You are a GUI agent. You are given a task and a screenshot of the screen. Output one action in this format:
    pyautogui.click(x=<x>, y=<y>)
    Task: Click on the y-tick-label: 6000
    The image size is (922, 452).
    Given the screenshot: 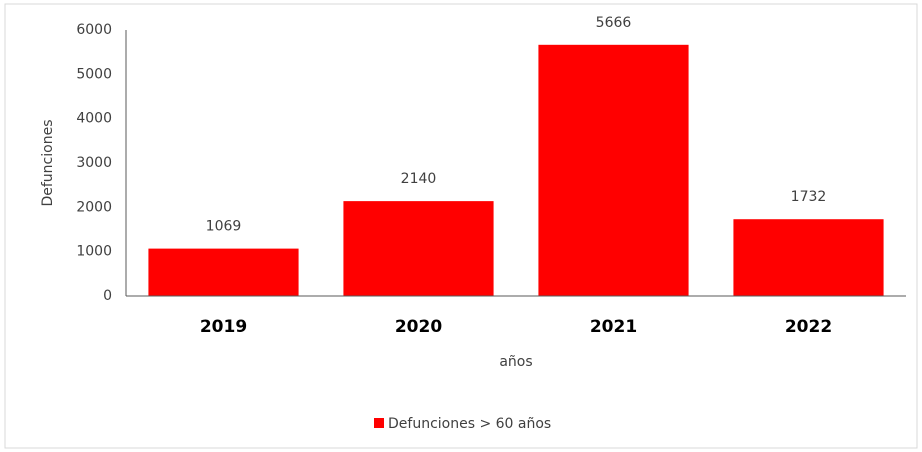 What is the action you would take?
    pyautogui.click(x=94, y=30)
    